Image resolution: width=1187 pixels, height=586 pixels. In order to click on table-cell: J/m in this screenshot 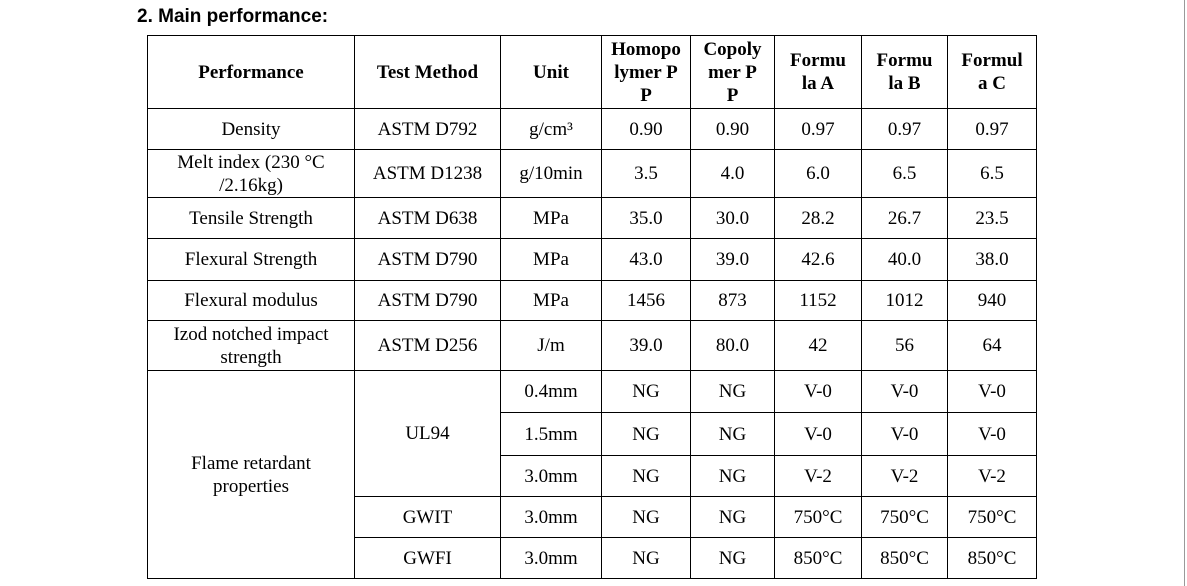, I will do `click(551, 345)`.